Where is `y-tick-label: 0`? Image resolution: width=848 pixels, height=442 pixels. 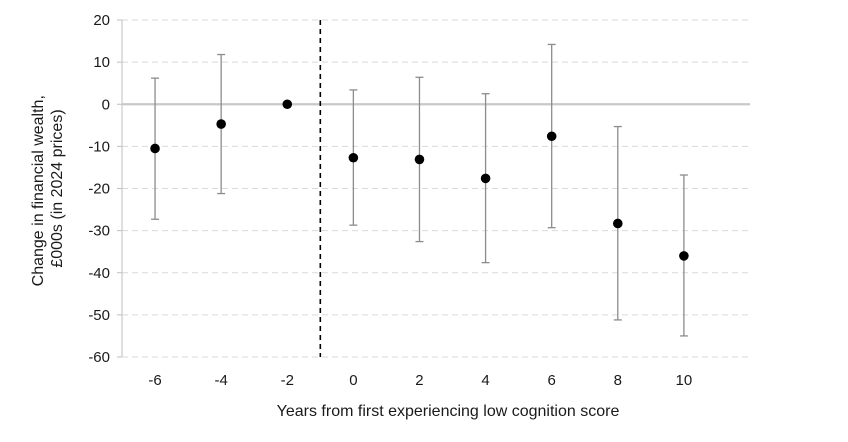 y-tick-label: 0 is located at coordinates (106, 104).